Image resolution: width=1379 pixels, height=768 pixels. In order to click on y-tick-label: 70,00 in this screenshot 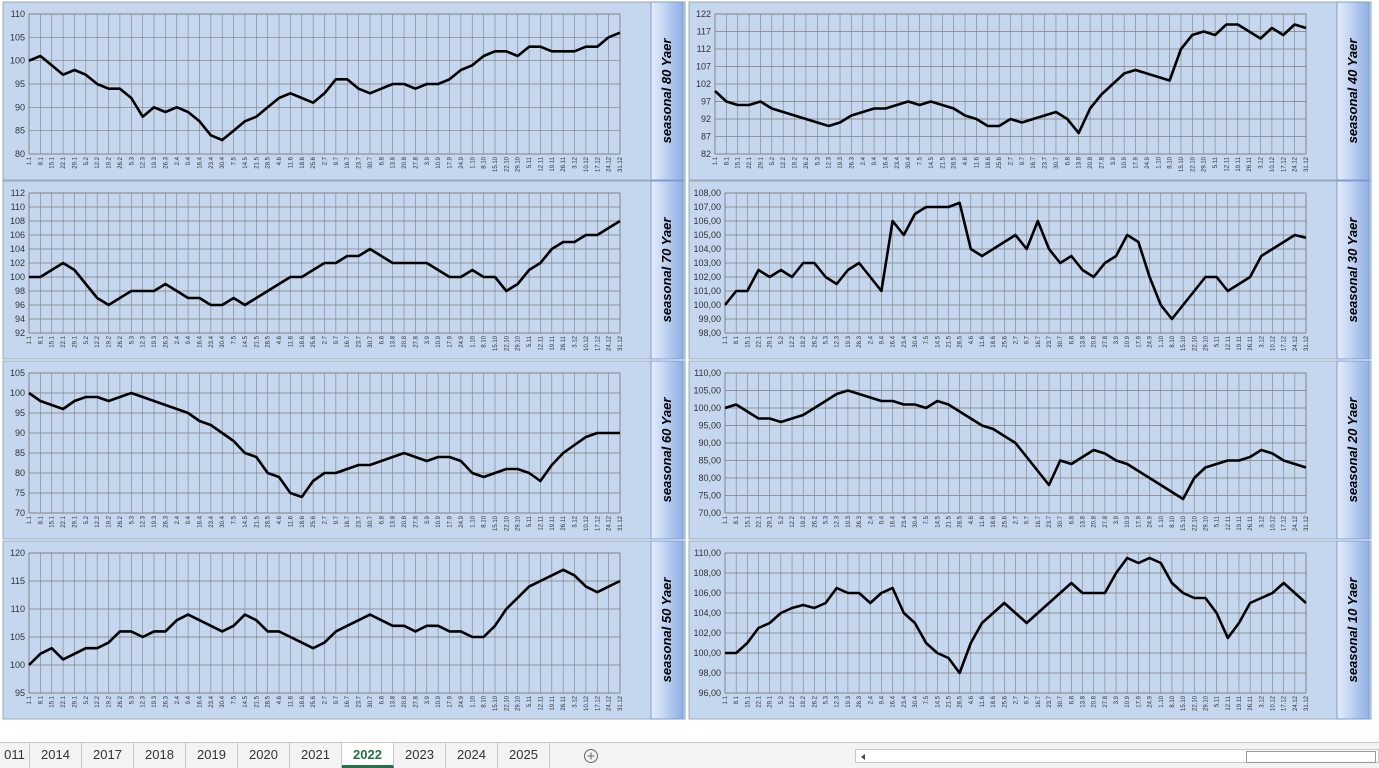, I will do `click(709, 513)`.